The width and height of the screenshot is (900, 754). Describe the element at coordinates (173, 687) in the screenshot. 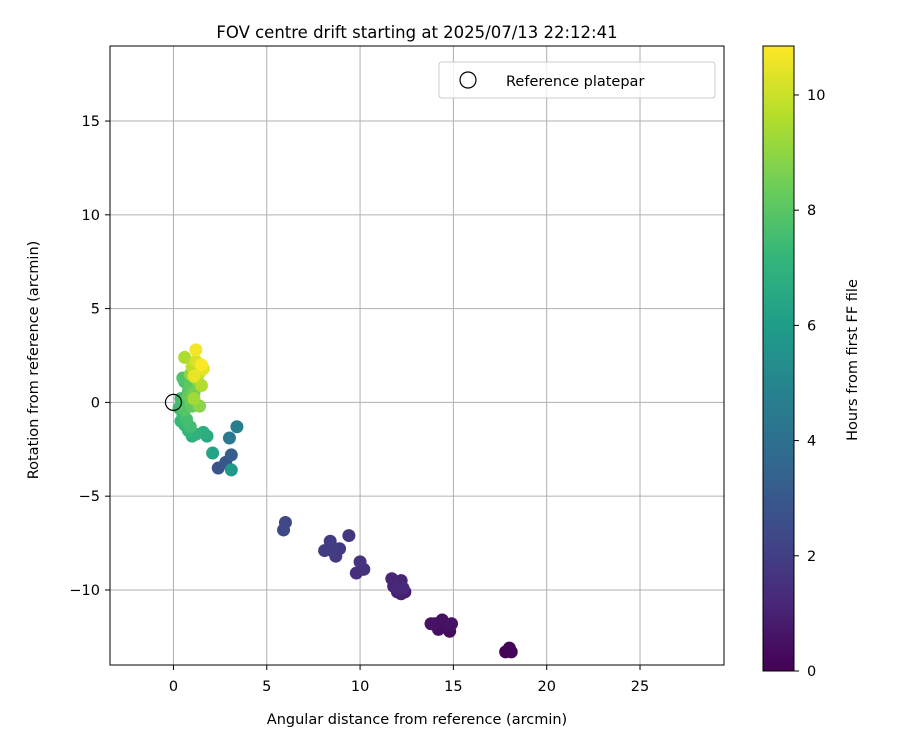

I see `x-tick-label: 0` at that location.